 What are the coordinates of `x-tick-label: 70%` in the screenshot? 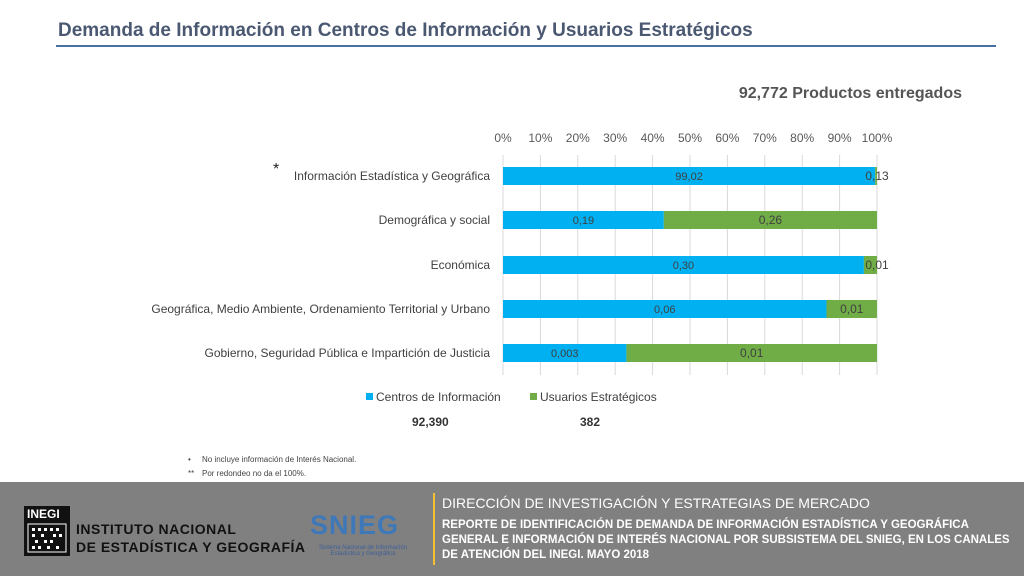 It's located at (765, 138).